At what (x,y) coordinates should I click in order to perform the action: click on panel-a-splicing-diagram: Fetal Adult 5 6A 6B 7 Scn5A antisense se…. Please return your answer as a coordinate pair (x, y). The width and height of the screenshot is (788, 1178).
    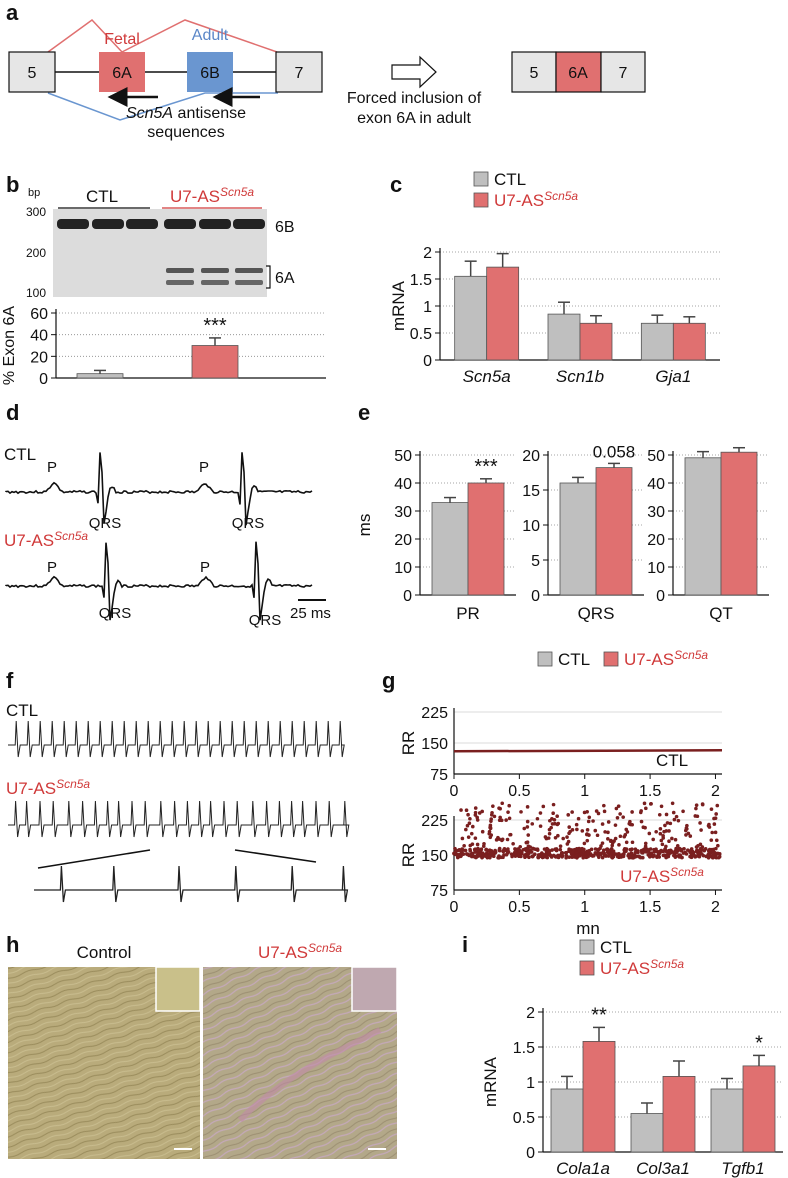
    Looking at the image, I should click on (327, 80).